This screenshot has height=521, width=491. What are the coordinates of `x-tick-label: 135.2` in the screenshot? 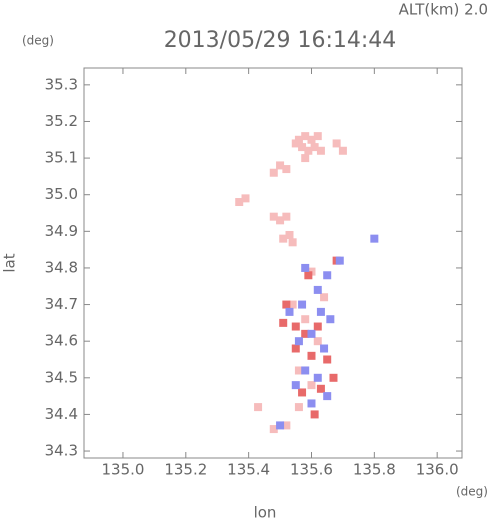 It's located at (185, 470).